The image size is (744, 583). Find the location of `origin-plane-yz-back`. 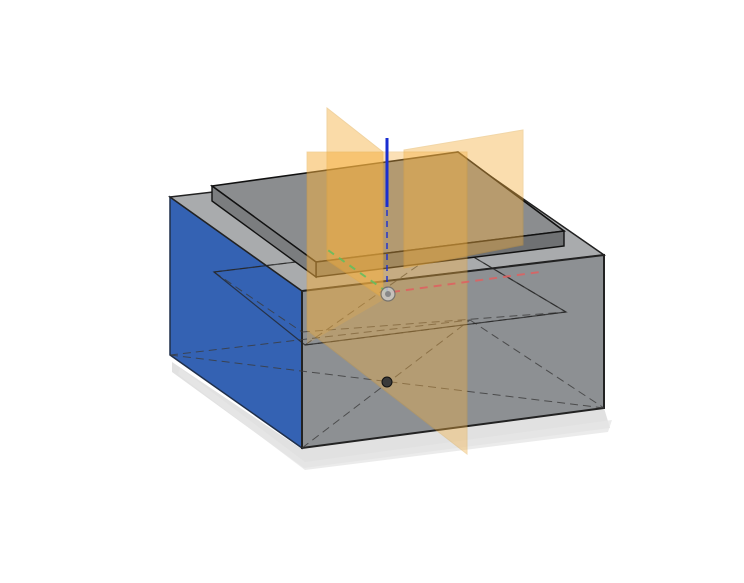

origin-plane-yz-back is located at coordinates (463, 199).